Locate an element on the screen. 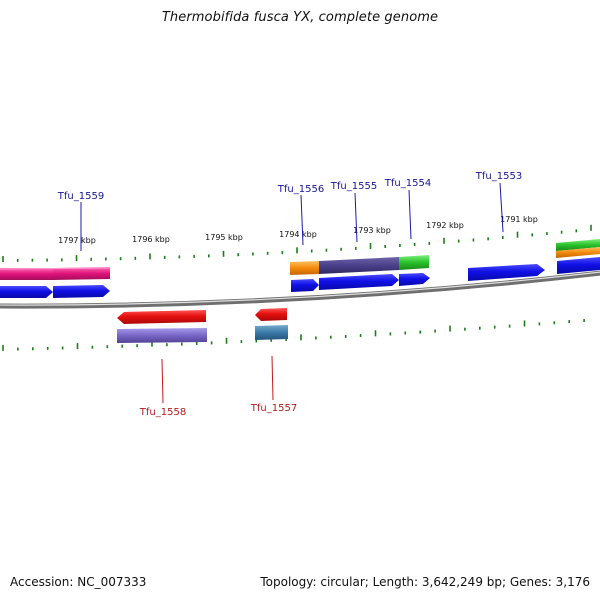 The image size is (600, 600). gene-label-tfu-1553: Tfu_1553 is located at coordinates (498, 176).